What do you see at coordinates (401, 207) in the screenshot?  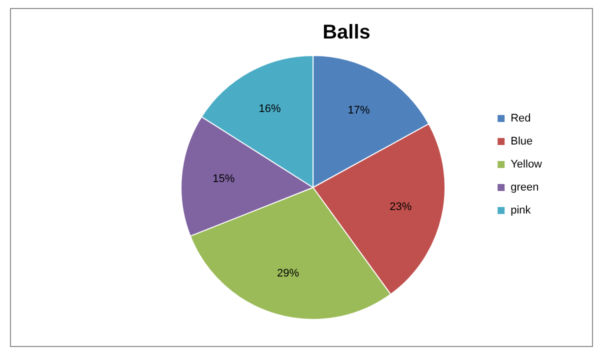 I see `data-label: 23%` at bounding box center [401, 207].